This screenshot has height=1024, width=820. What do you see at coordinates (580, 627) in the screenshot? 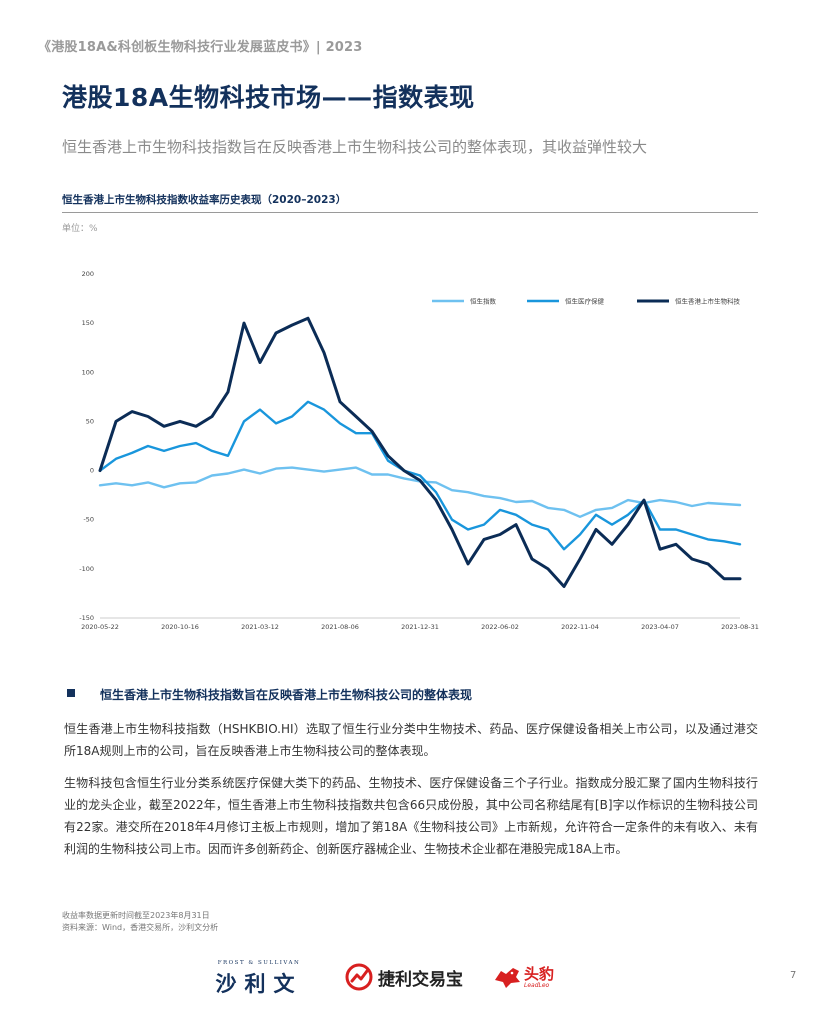
I see `x-tick-label: 2022-11-04` at bounding box center [580, 627].